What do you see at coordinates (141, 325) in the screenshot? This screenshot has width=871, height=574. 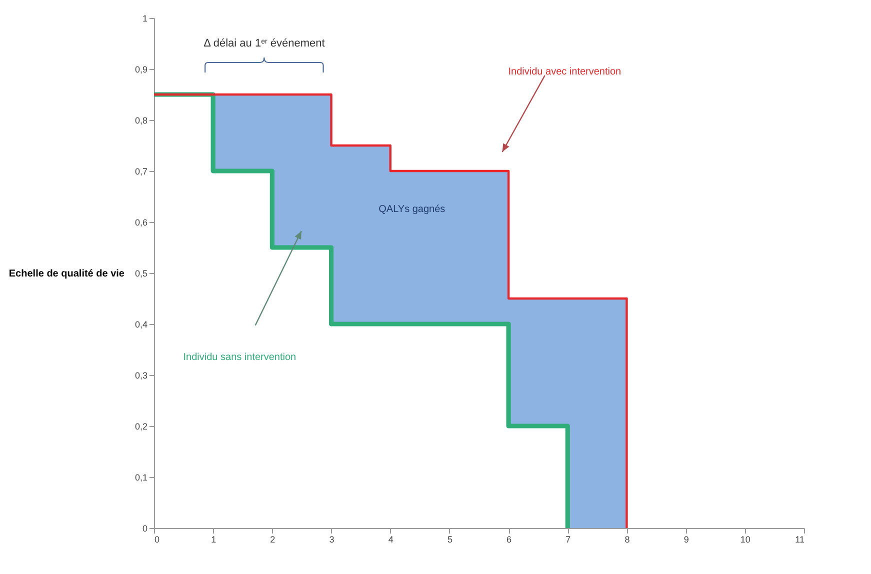 I see `y-tick-label: 0,4` at bounding box center [141, 325].